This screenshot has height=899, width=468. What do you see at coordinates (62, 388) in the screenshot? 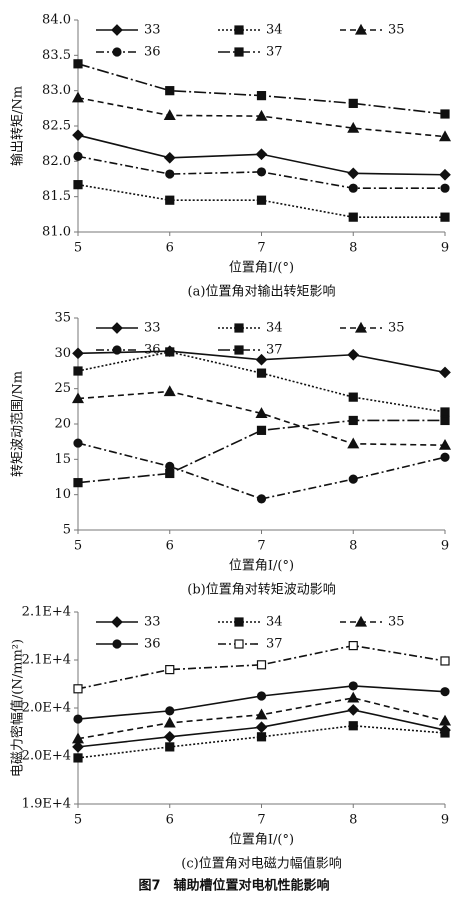
I see `y-tick-label: 25` at bounding box center [62, 388].